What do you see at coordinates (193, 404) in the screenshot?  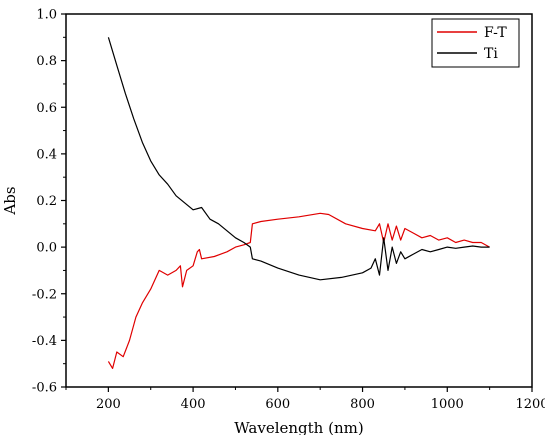 I see `x-tick-label: 400` at bounding box center [193, 404].